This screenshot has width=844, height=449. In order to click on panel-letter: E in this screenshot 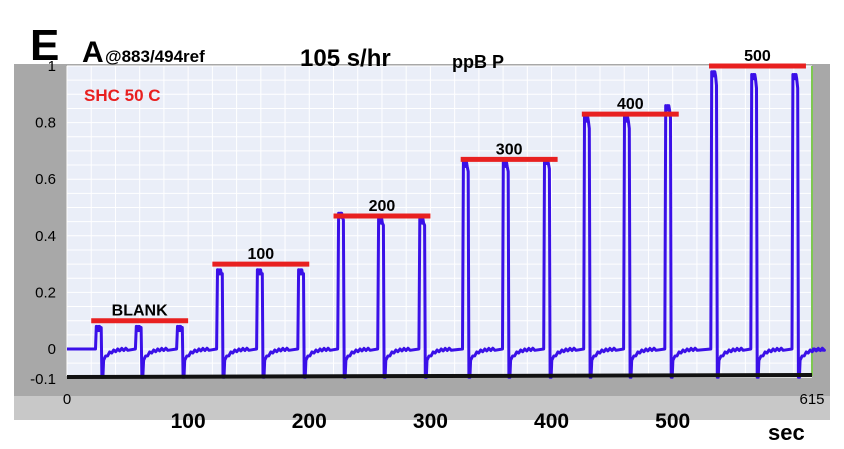, I will do `click(44, 45)`.